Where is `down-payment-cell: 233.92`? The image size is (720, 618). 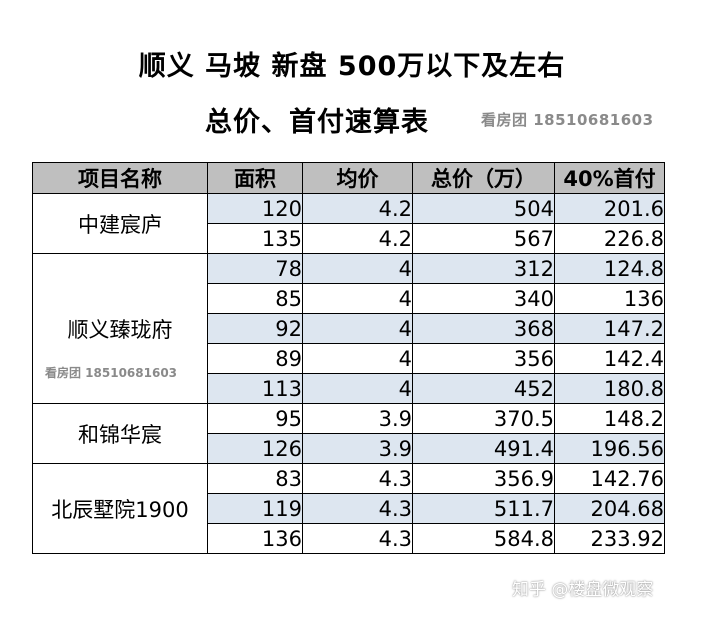 down-payment-cell: 233.92 is located at coordinates (609, 538).